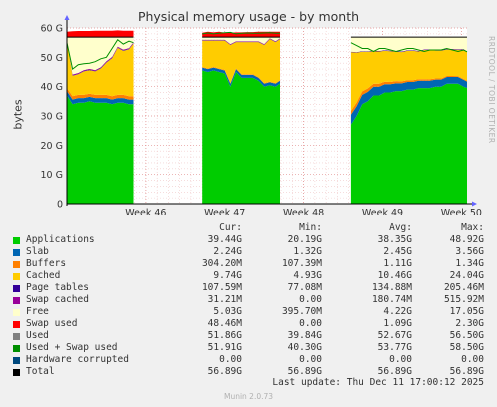 Image resolution: width=497 pixels, height=407 pixels. What do you see at coordinates (382, 211) in the screenshot?
I see `x-tick-label: Week 49` at bounding box center [382, 211].